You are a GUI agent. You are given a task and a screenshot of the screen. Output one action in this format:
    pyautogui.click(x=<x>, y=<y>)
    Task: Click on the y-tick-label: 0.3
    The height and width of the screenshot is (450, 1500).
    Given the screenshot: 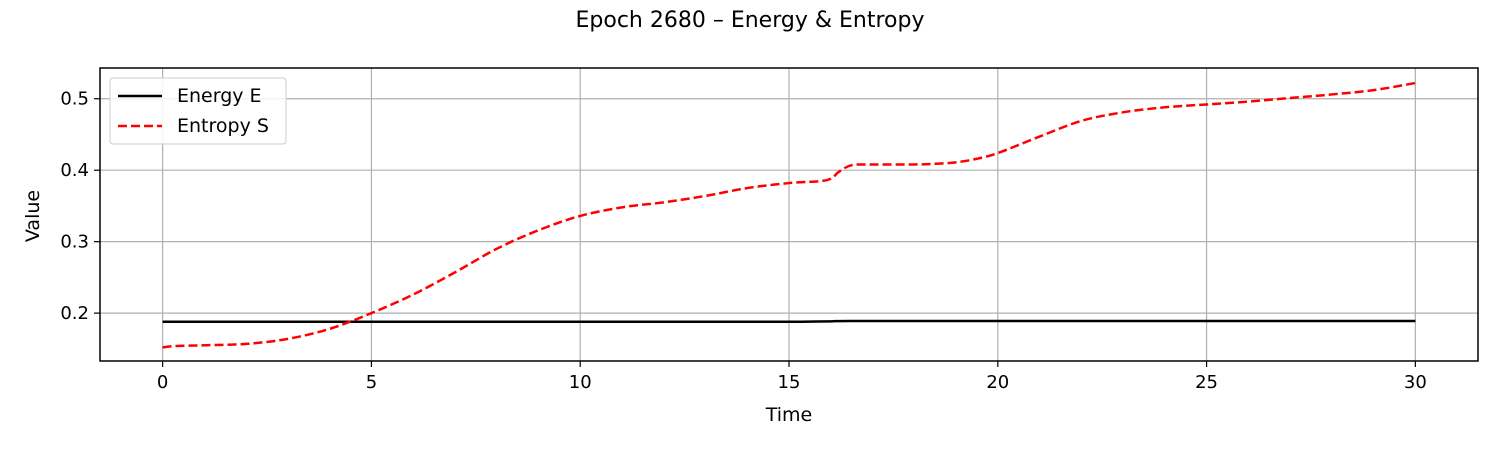 What is the action you would take?
    pyautogui.click(x=74, y=242)
    